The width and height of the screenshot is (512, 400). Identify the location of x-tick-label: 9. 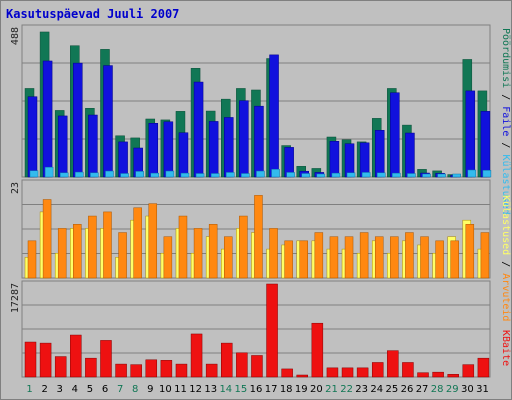
(150, 389).